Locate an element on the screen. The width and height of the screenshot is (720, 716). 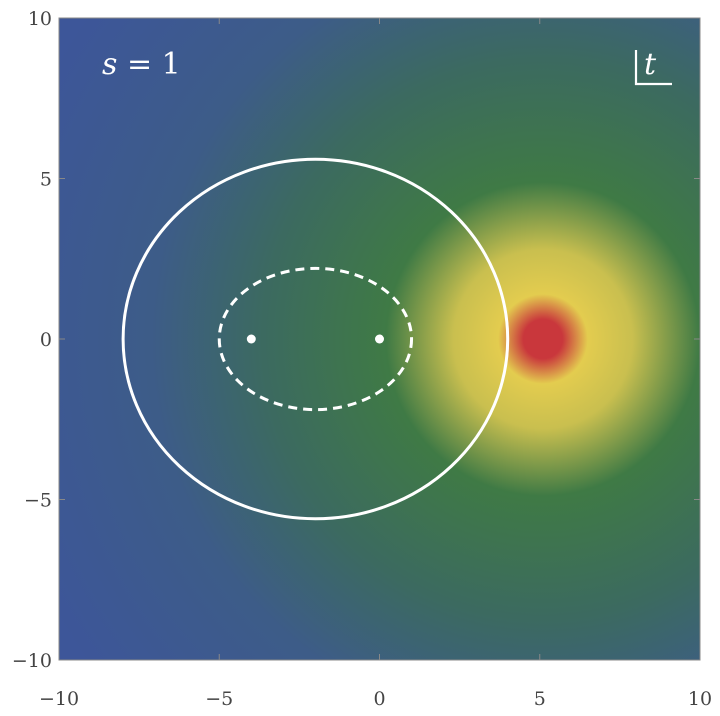
dashed-ellipse-contour is located at coordinates (315, 339).